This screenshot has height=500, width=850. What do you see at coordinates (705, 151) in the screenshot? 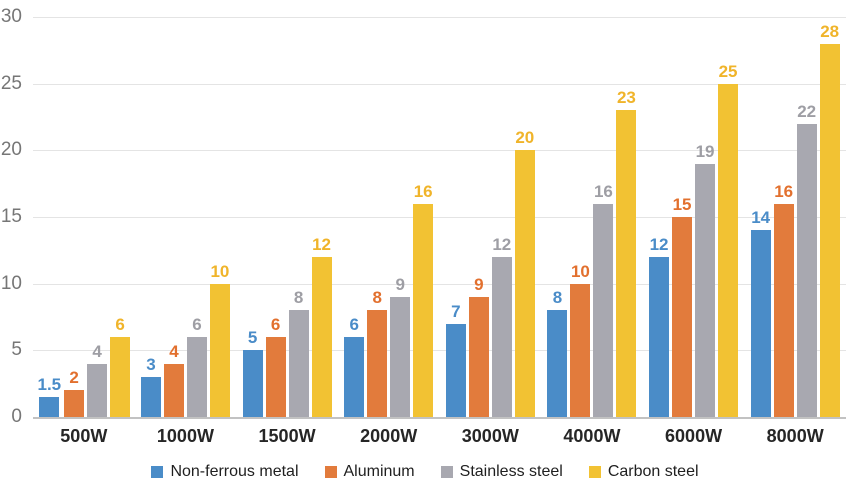
I see `bar-value-label: 19` at bounding box center [705, 151].